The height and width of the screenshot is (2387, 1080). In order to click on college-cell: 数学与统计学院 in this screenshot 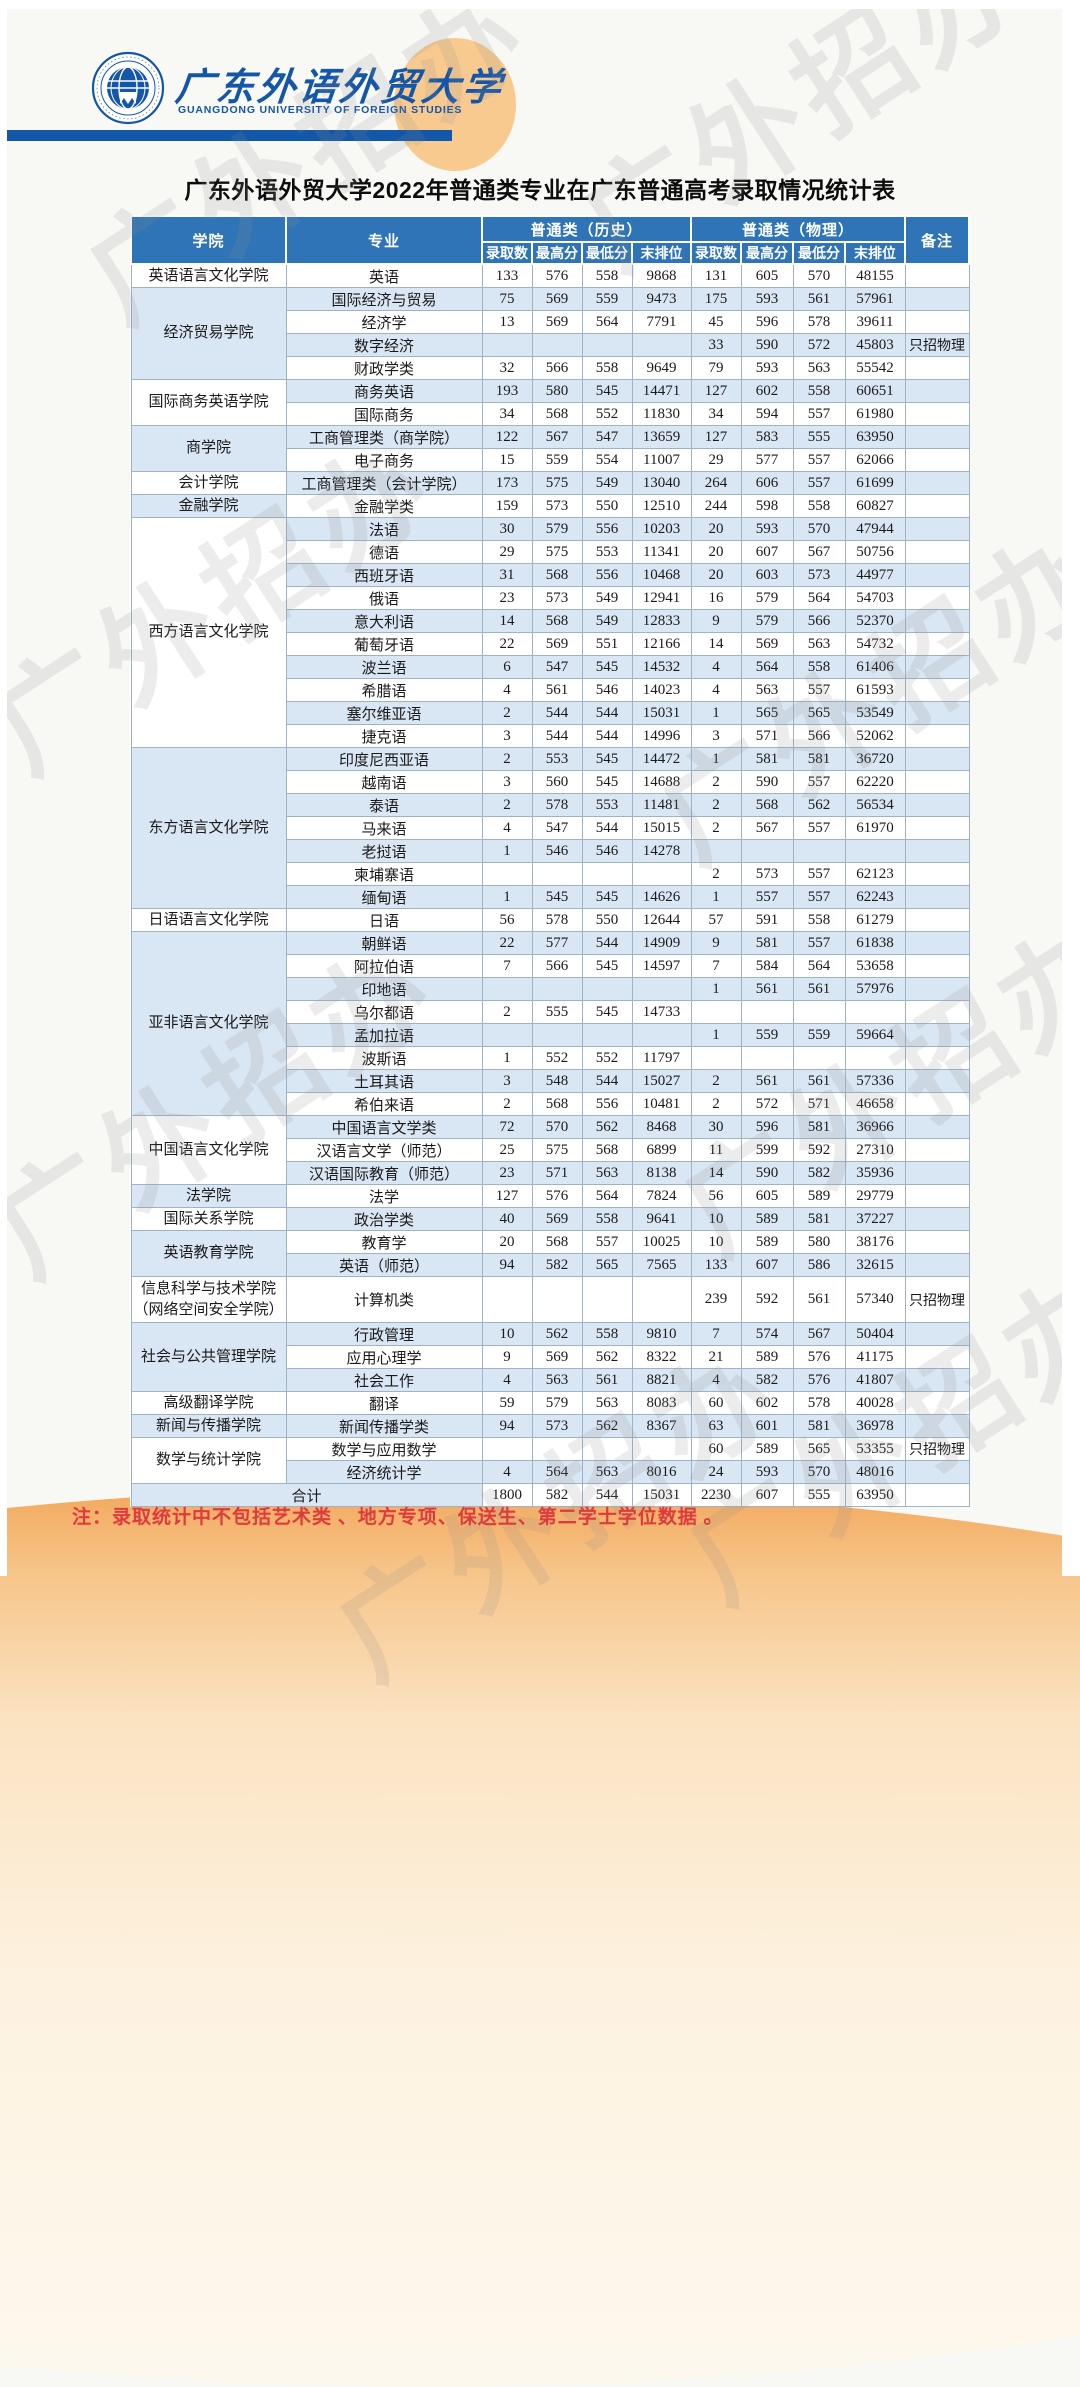, I will do `click(208, 1460)`.